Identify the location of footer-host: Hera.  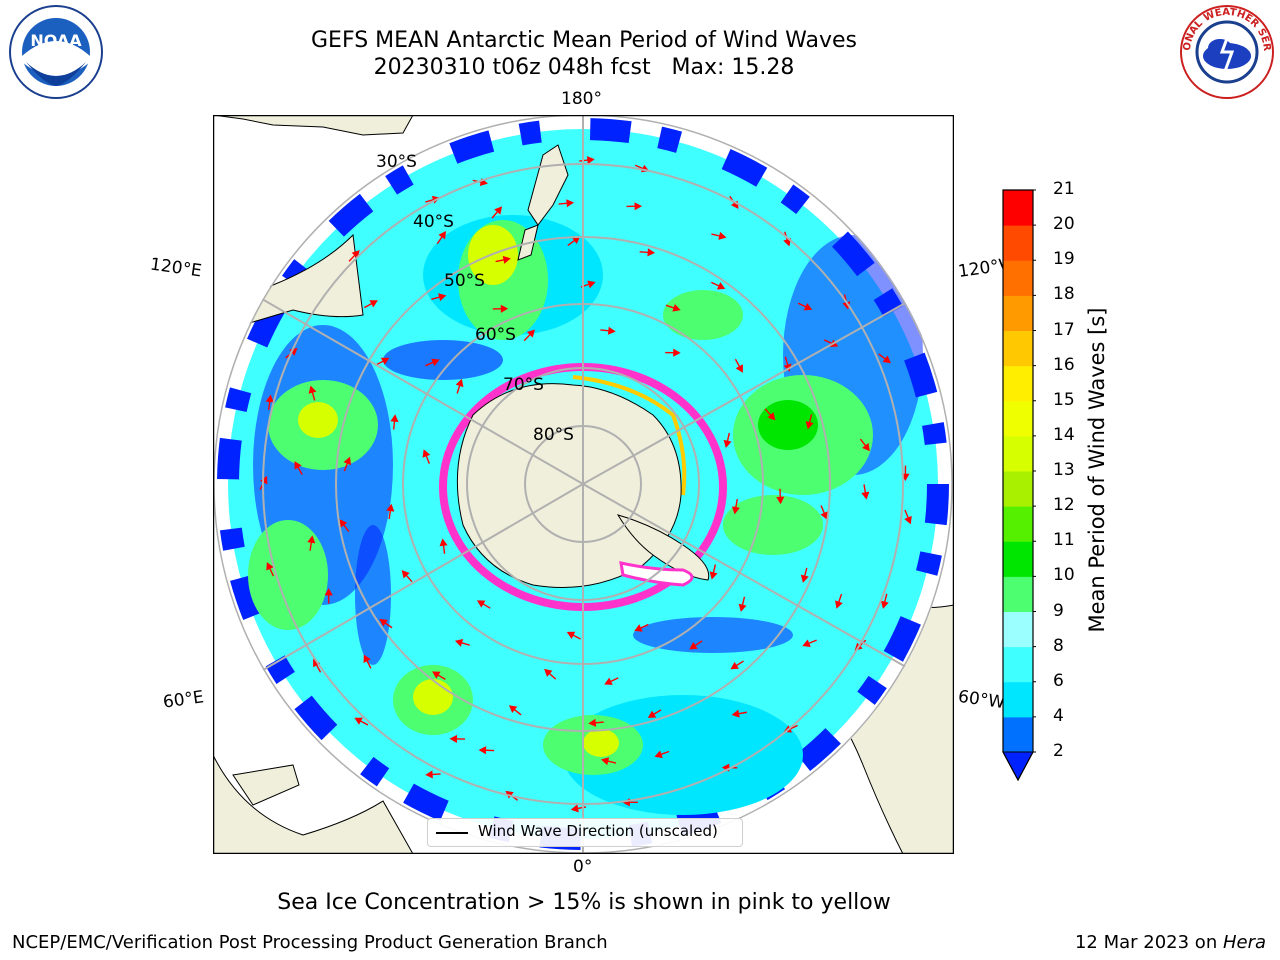
(1244, 942).